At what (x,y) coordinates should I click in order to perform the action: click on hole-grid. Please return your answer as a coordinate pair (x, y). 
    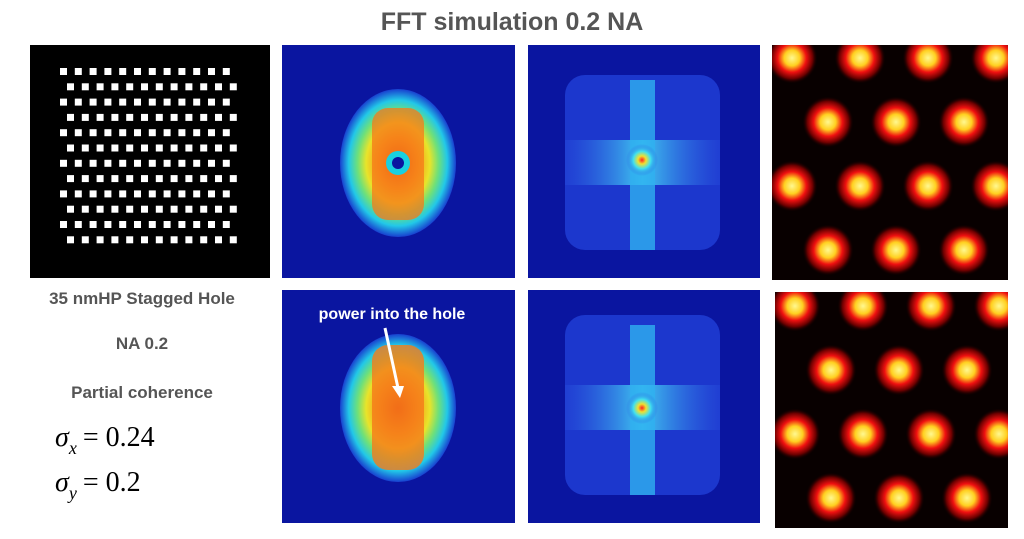
    Looking at the image, I should click on (148, 156).